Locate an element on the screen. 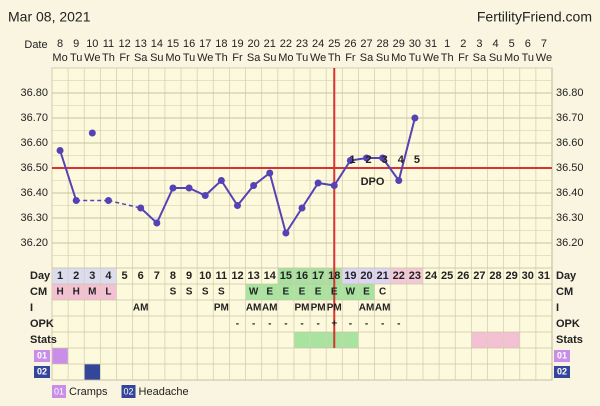 This screenshot has height=406, width=600. header-date: Mar 08, 2021 is located at coordinates (49, 17).